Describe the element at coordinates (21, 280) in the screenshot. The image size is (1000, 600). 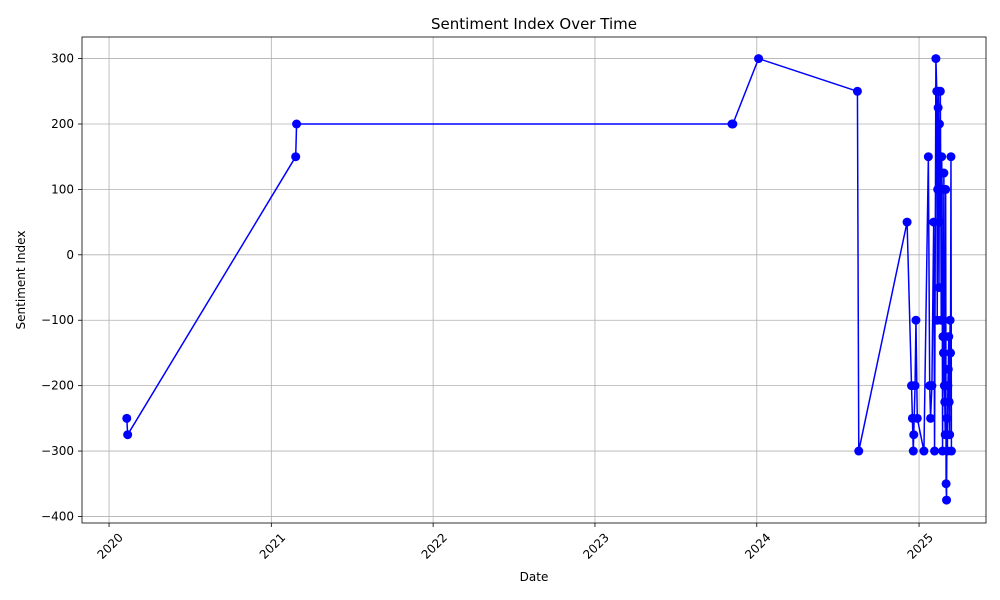
I see `y-axis-title: Sentiment Index` at that location.